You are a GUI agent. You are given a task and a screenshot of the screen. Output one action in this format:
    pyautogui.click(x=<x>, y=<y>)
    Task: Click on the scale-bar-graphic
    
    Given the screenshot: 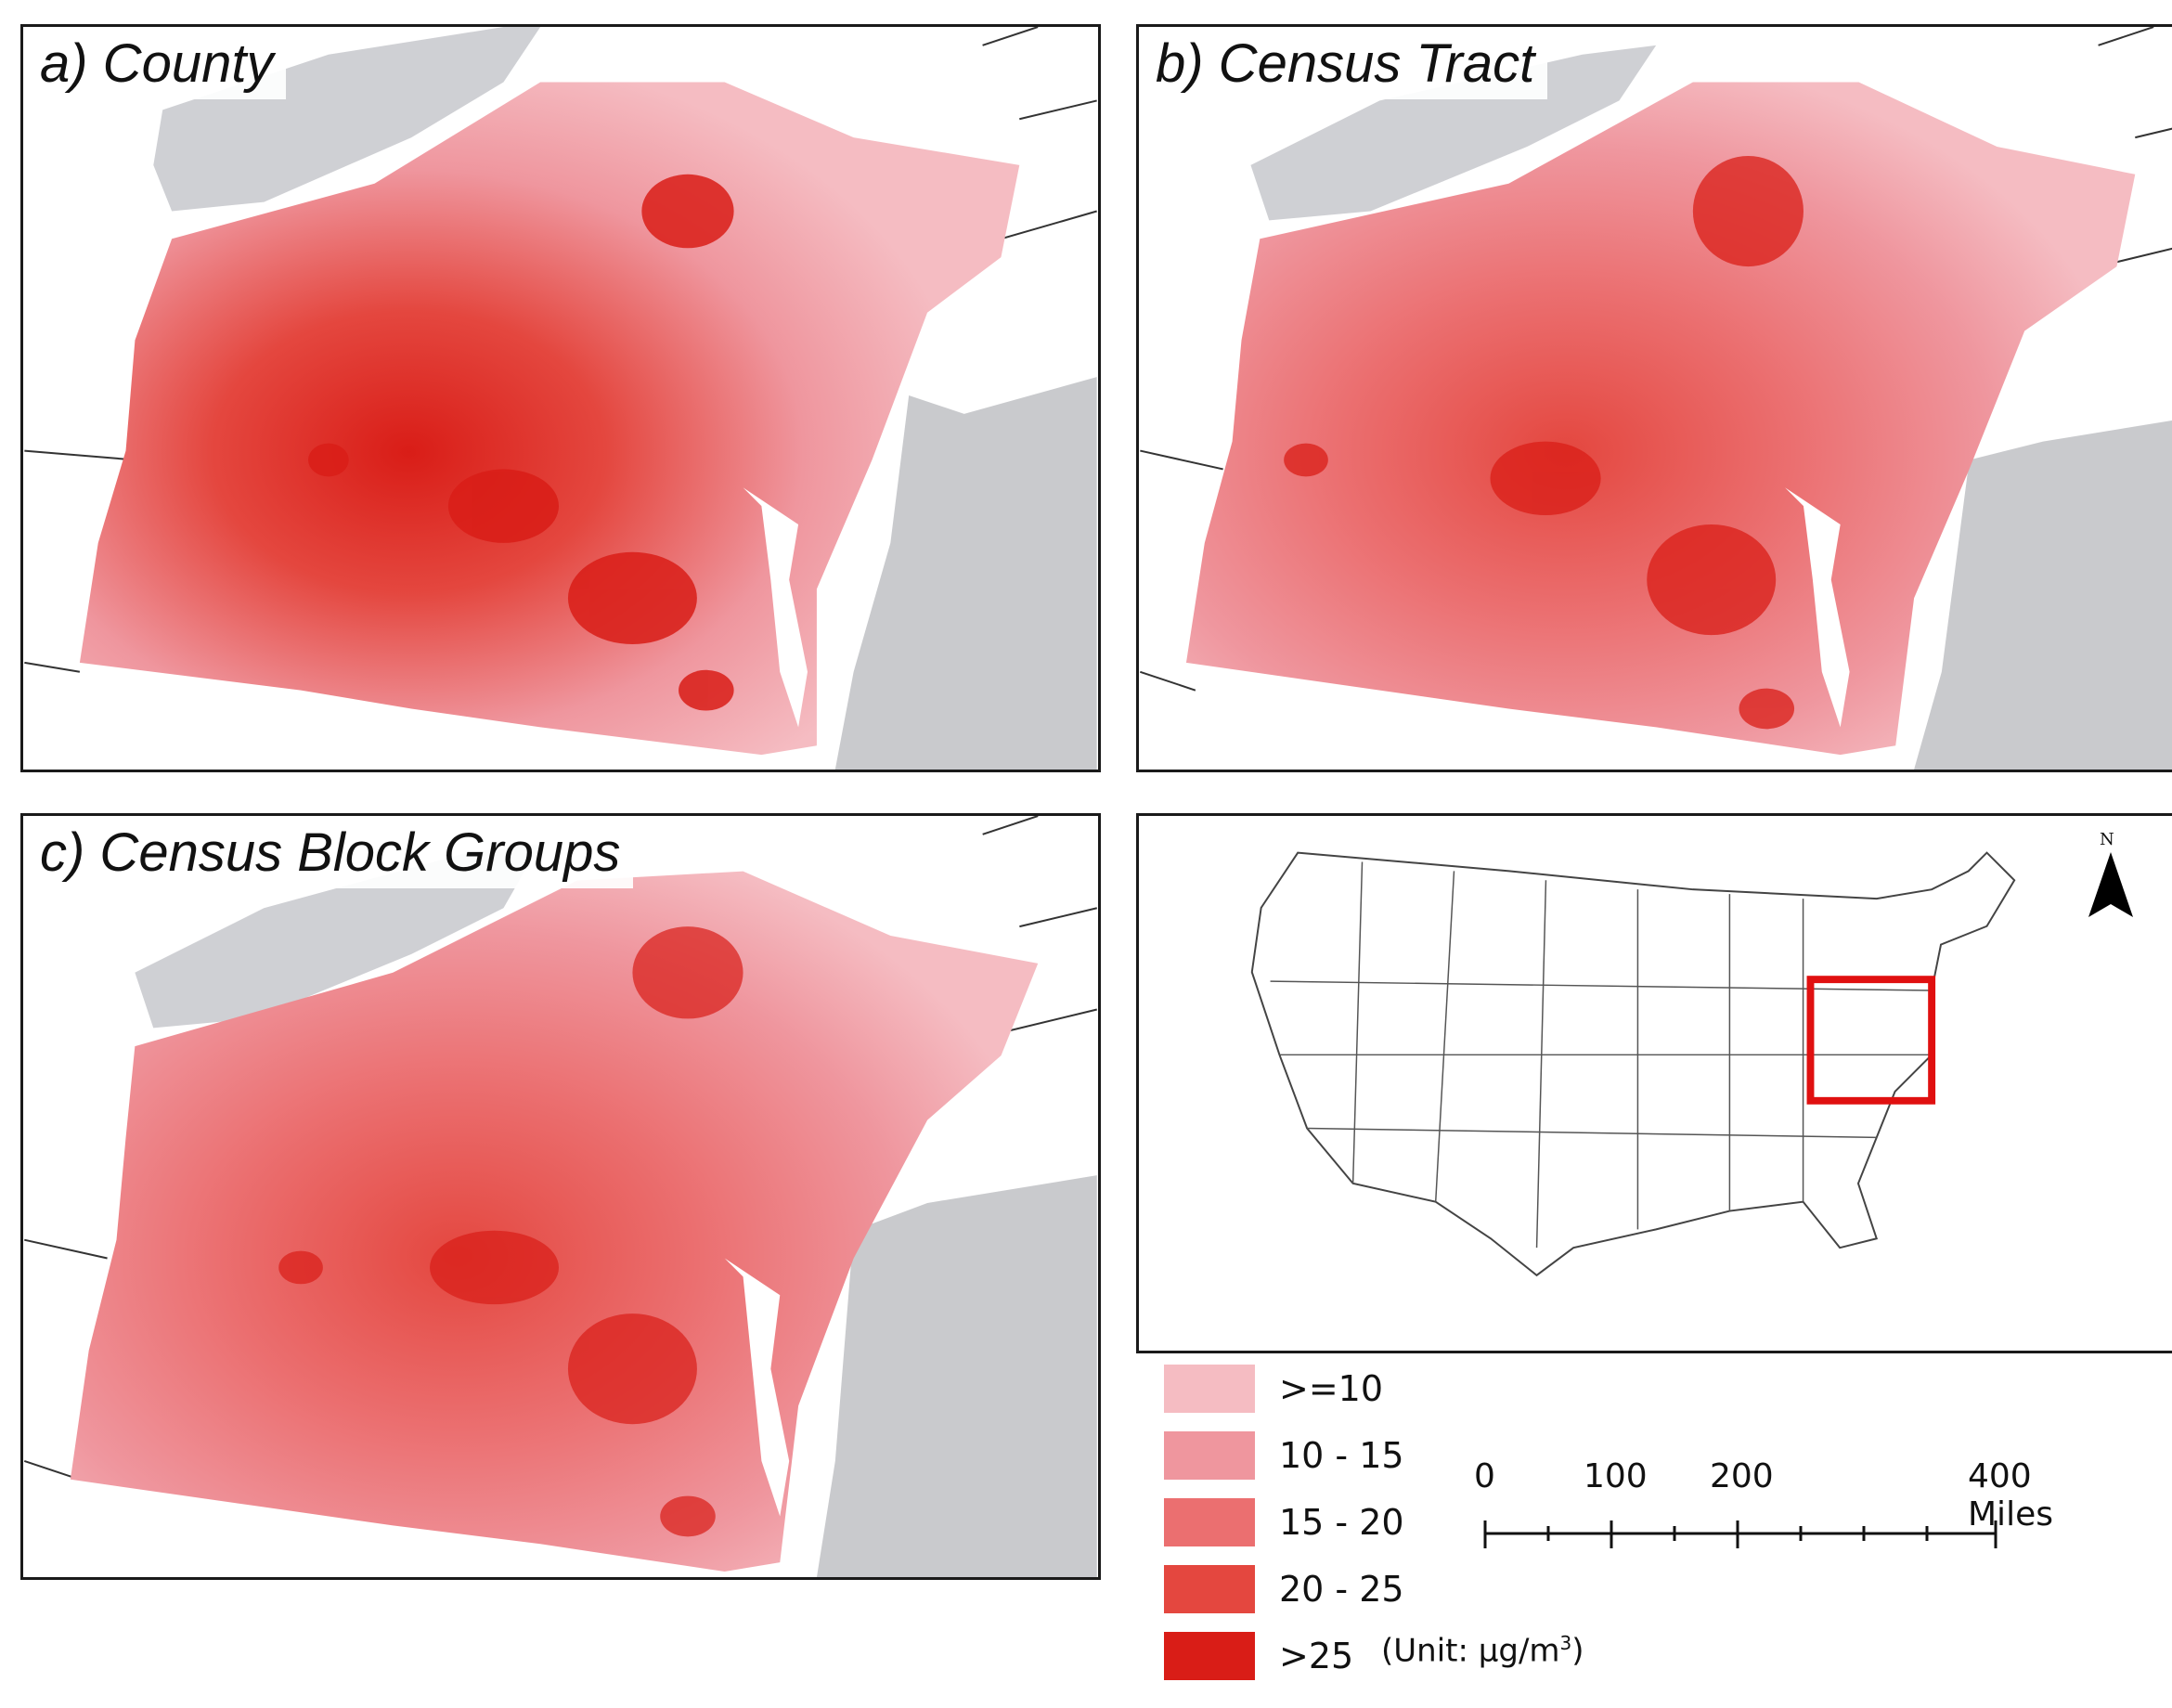 What is the action you would take?
    pyautogui.click(x=1740, y=1534)
    